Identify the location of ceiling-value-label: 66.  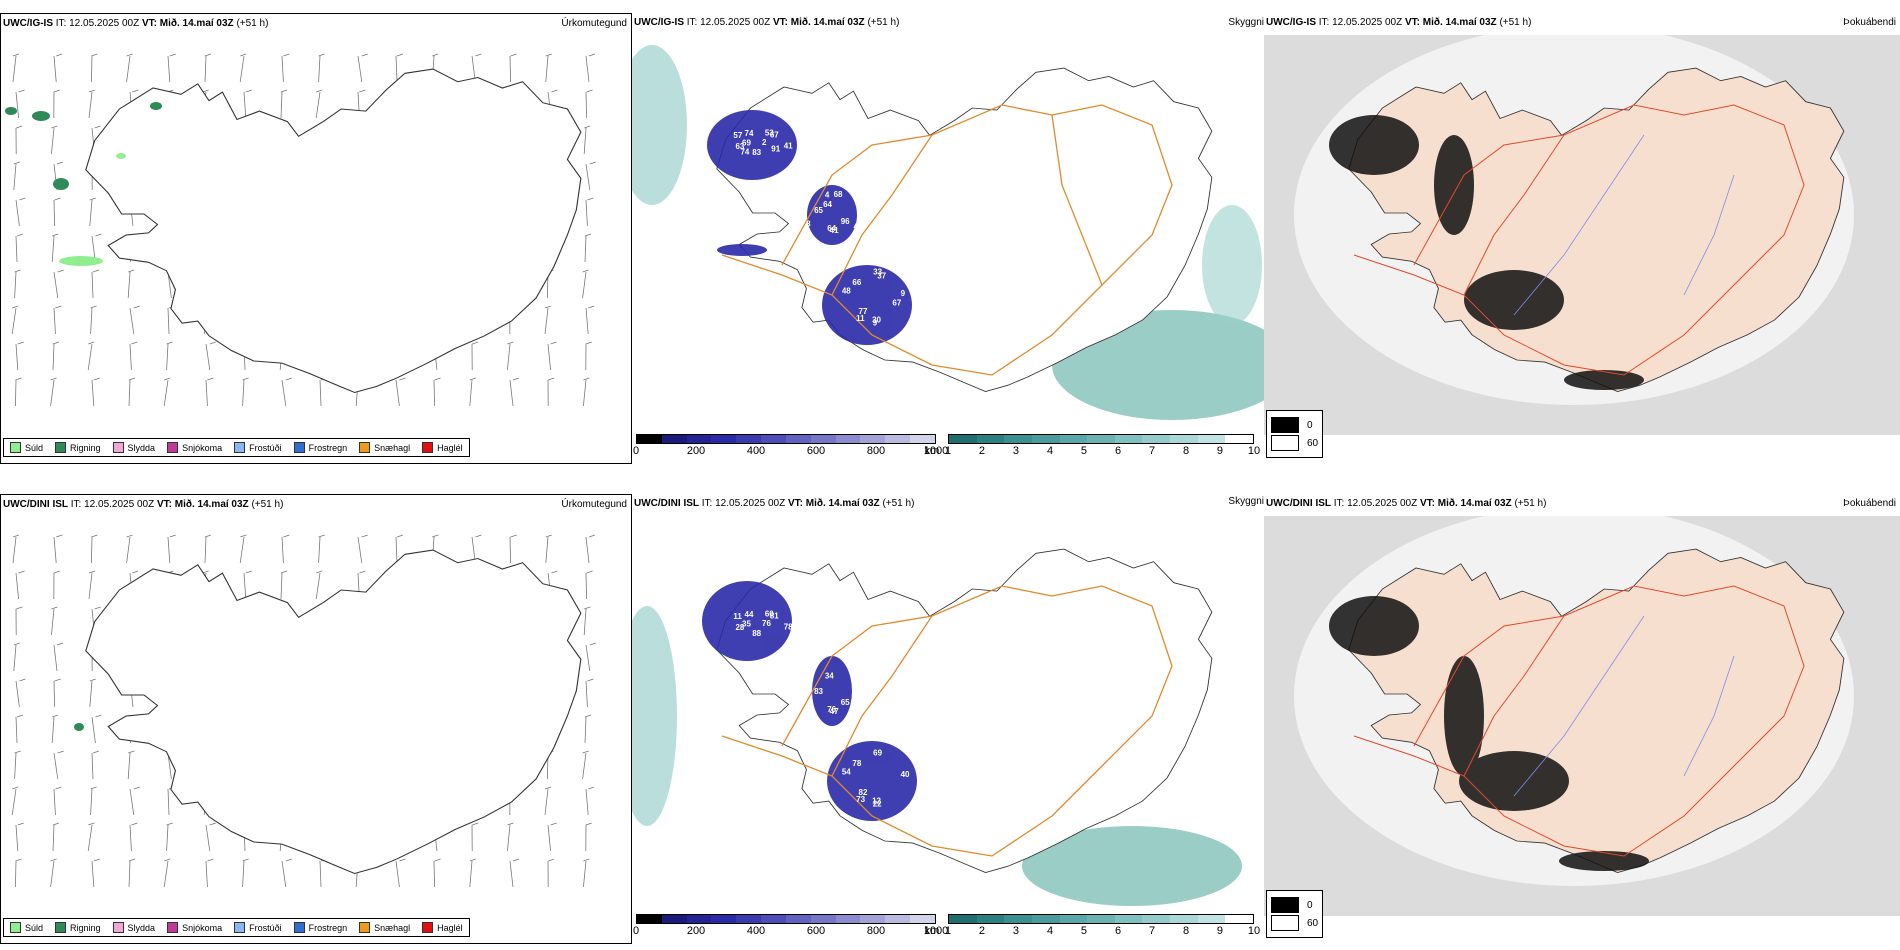
(856, 282).